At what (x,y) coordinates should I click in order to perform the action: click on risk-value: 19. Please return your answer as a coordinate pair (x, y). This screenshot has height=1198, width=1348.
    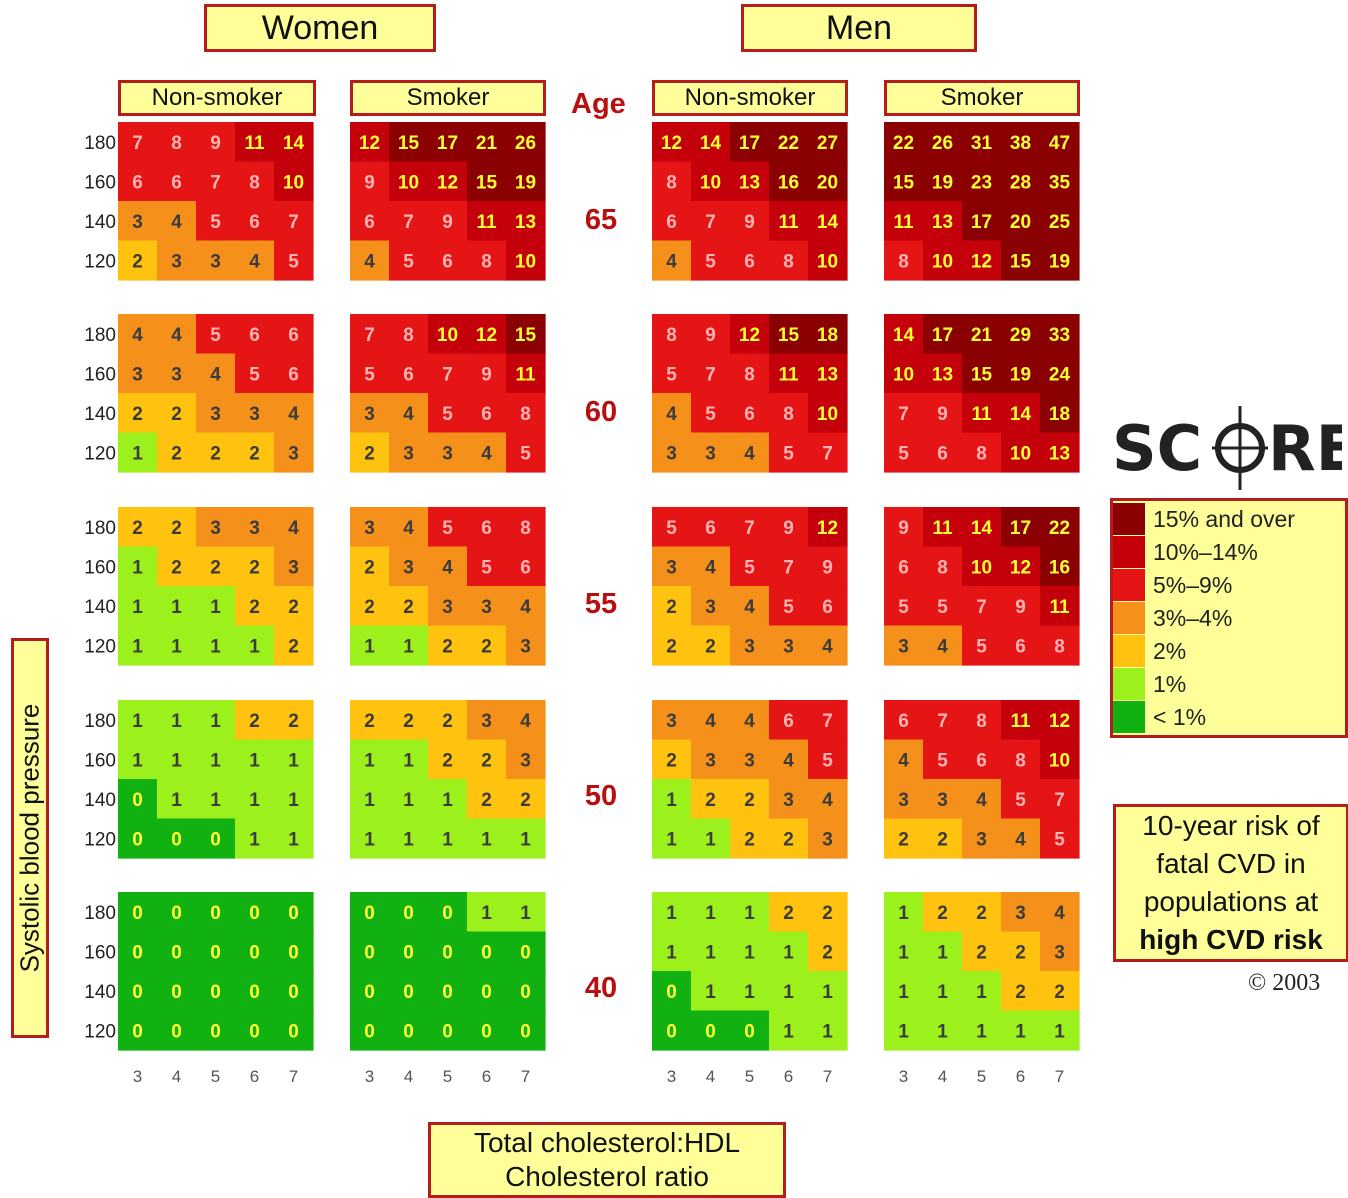
    Looking at the image, I should click on (942, 182).